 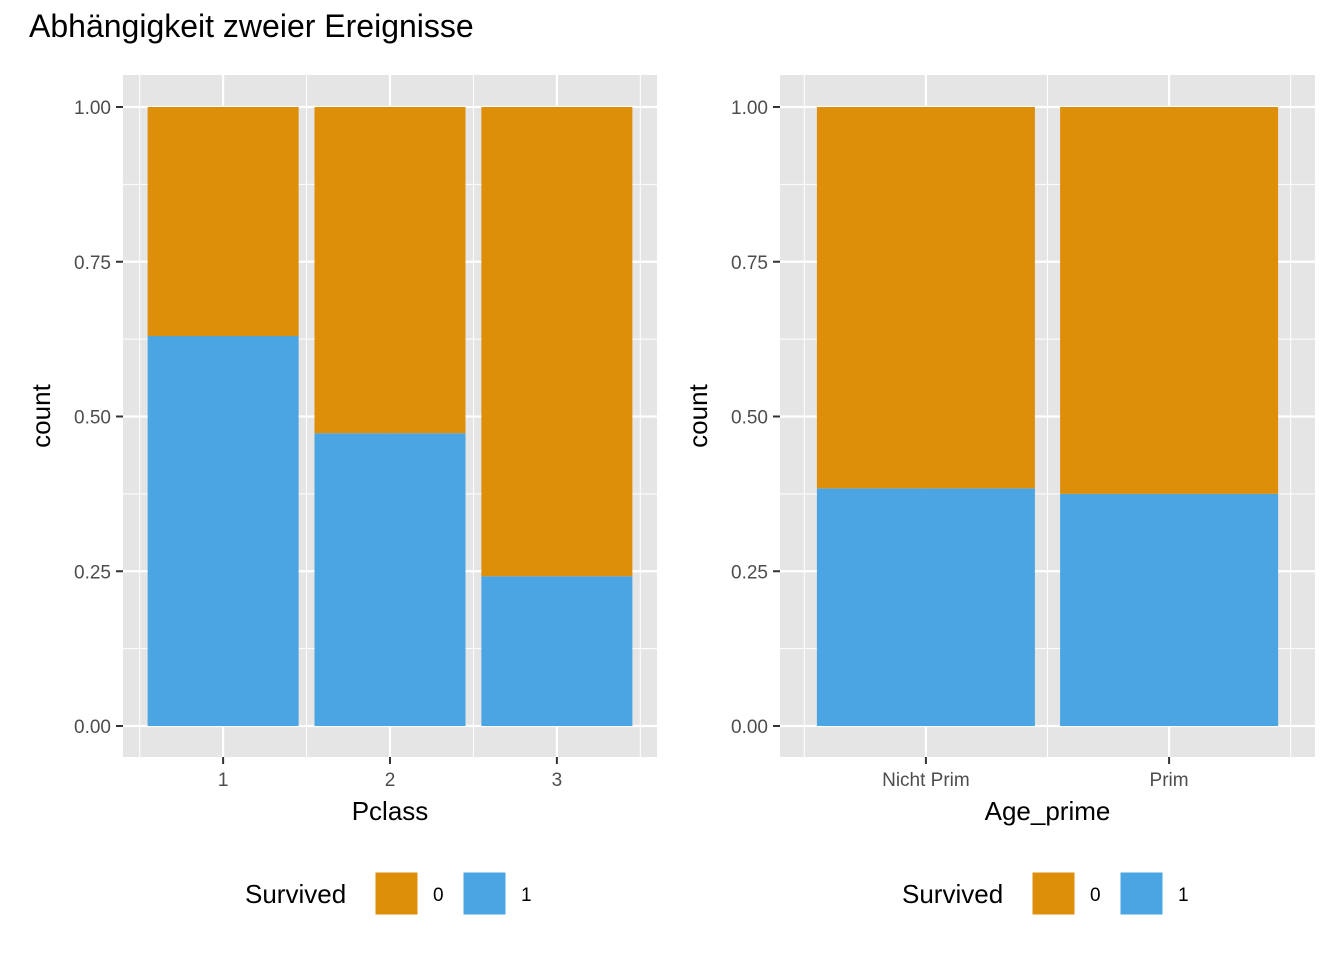 I want to click on x-tick-label: Nicht Prim, so click(x=926, y=780).